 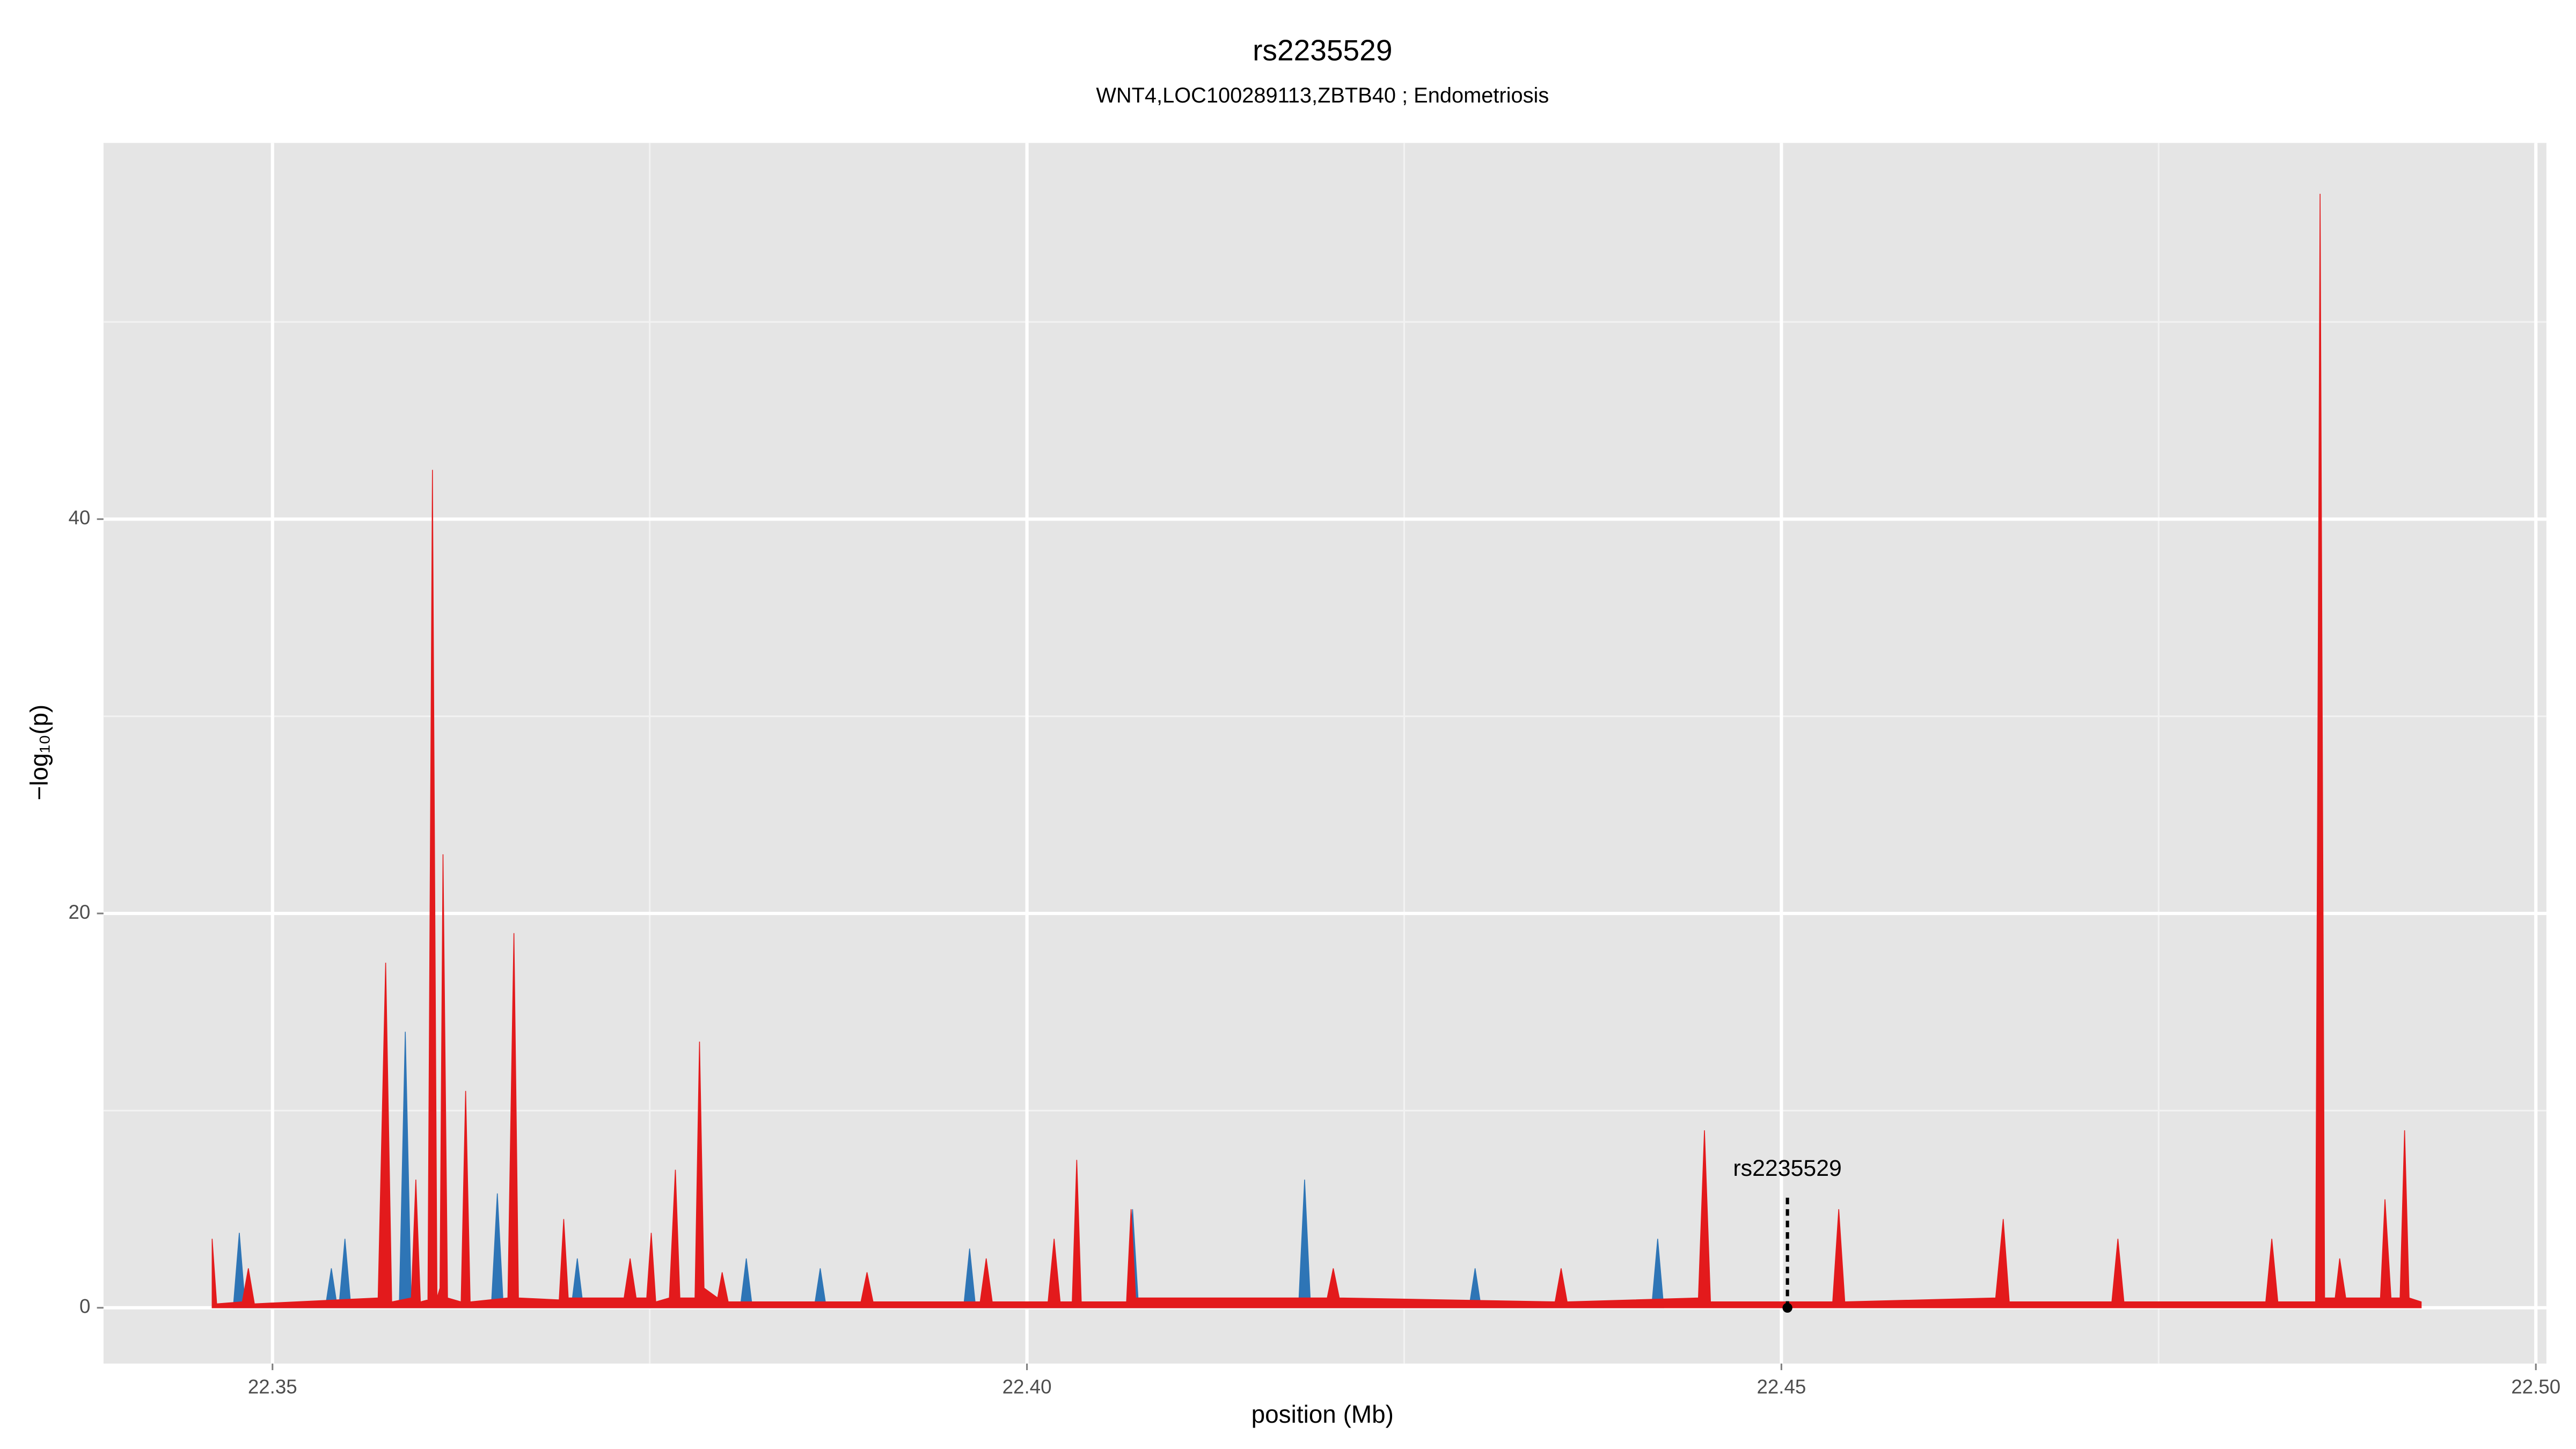 I want to click on annotation-label: rs2235529, so click(x=1787, y=1168).